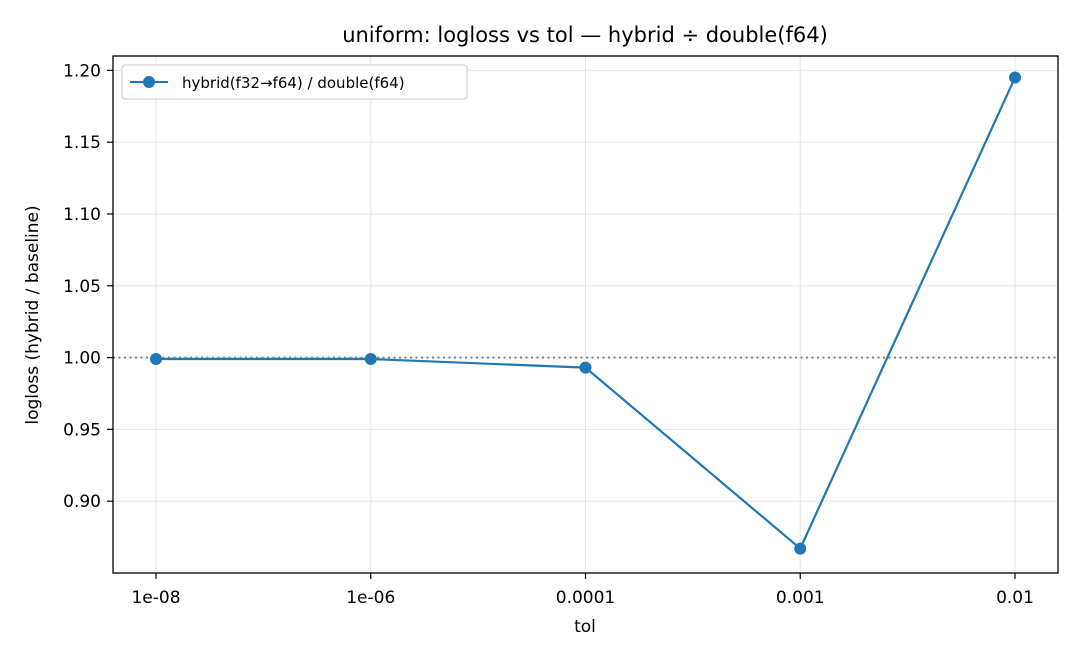  What do you see at coordinates (800, 598) in the screenshot?
I see `x-tick-label: 0.001` at bounding box center [800, 598].